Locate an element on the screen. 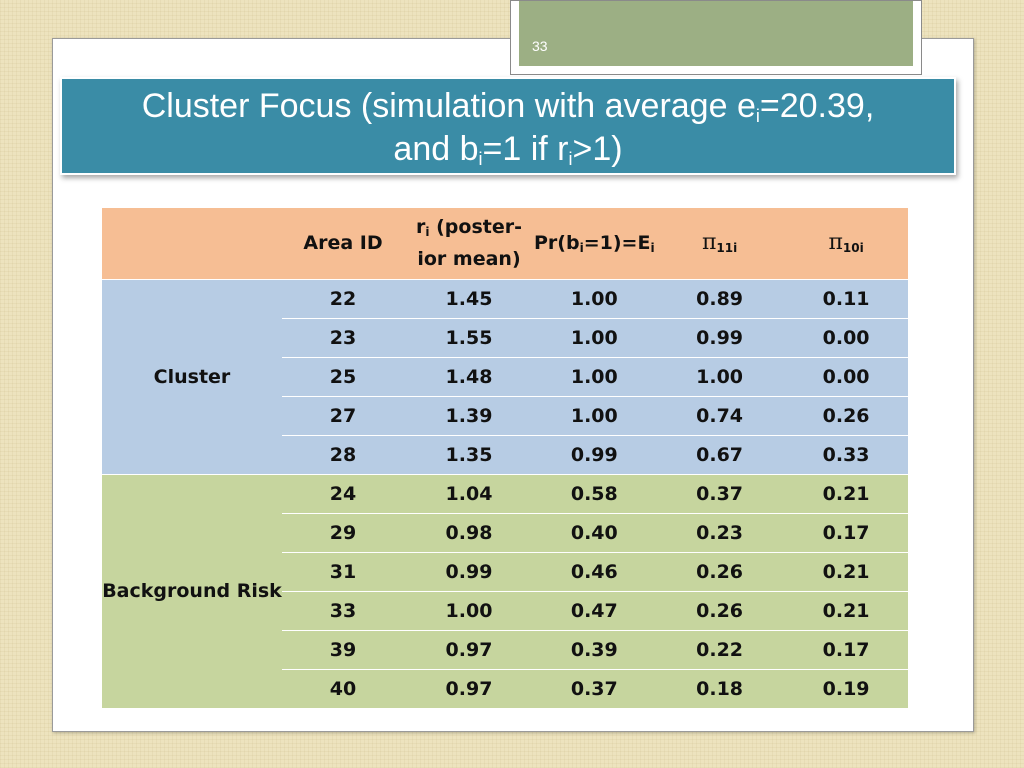 The width and height of the screenshot is (1024, 768). cell-pr: 0.40 is located at coordinates (594, 533).